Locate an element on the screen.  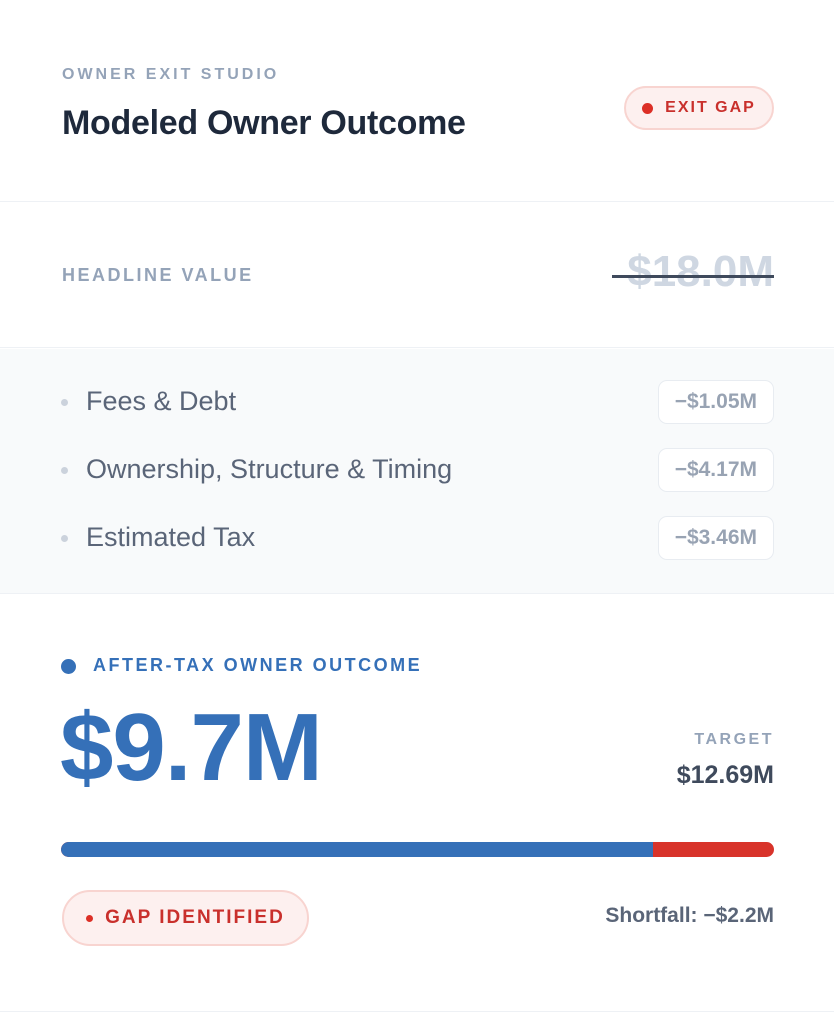
deduction-row: Estimated Tax −$3.46M is located at coordinates (417, 538).